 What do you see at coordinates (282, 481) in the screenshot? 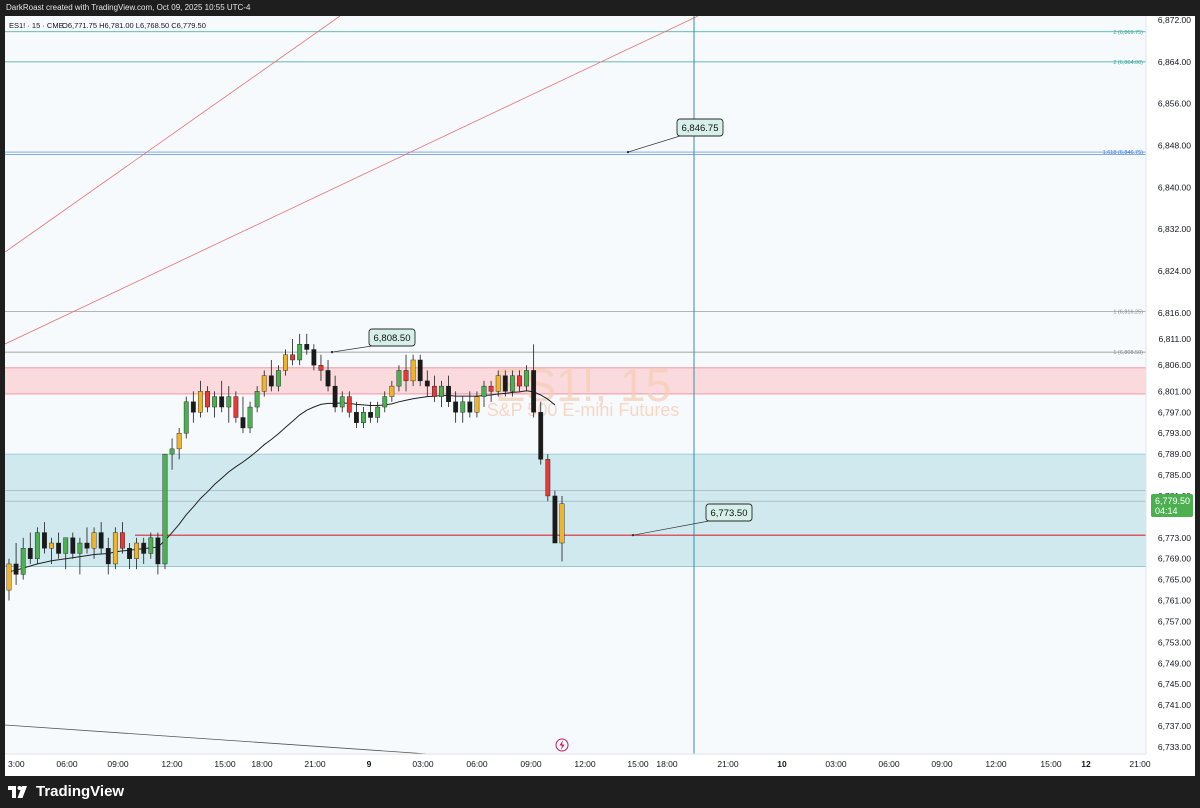
I see `moving-average-line` at bounding box center [282, 481].